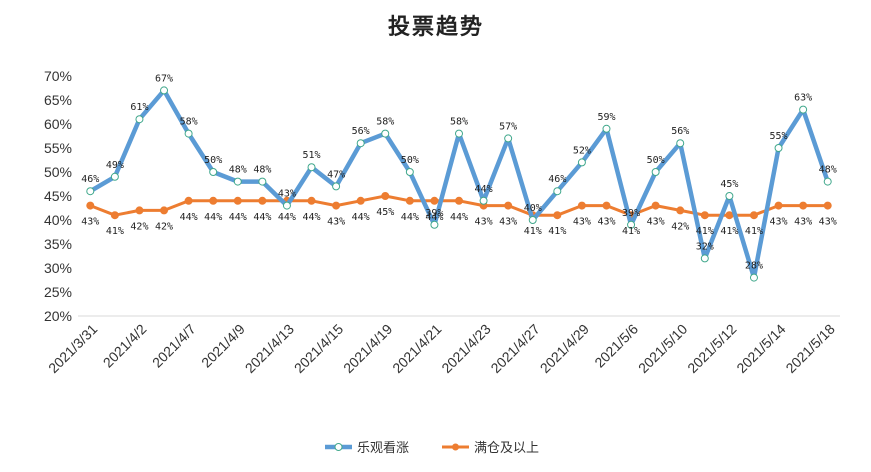 The image size is (871, 472). What do you see at coordinates (455, 447) in the screenshot?
I see `legend-marker-full-position` at bounding box center [455, 447].